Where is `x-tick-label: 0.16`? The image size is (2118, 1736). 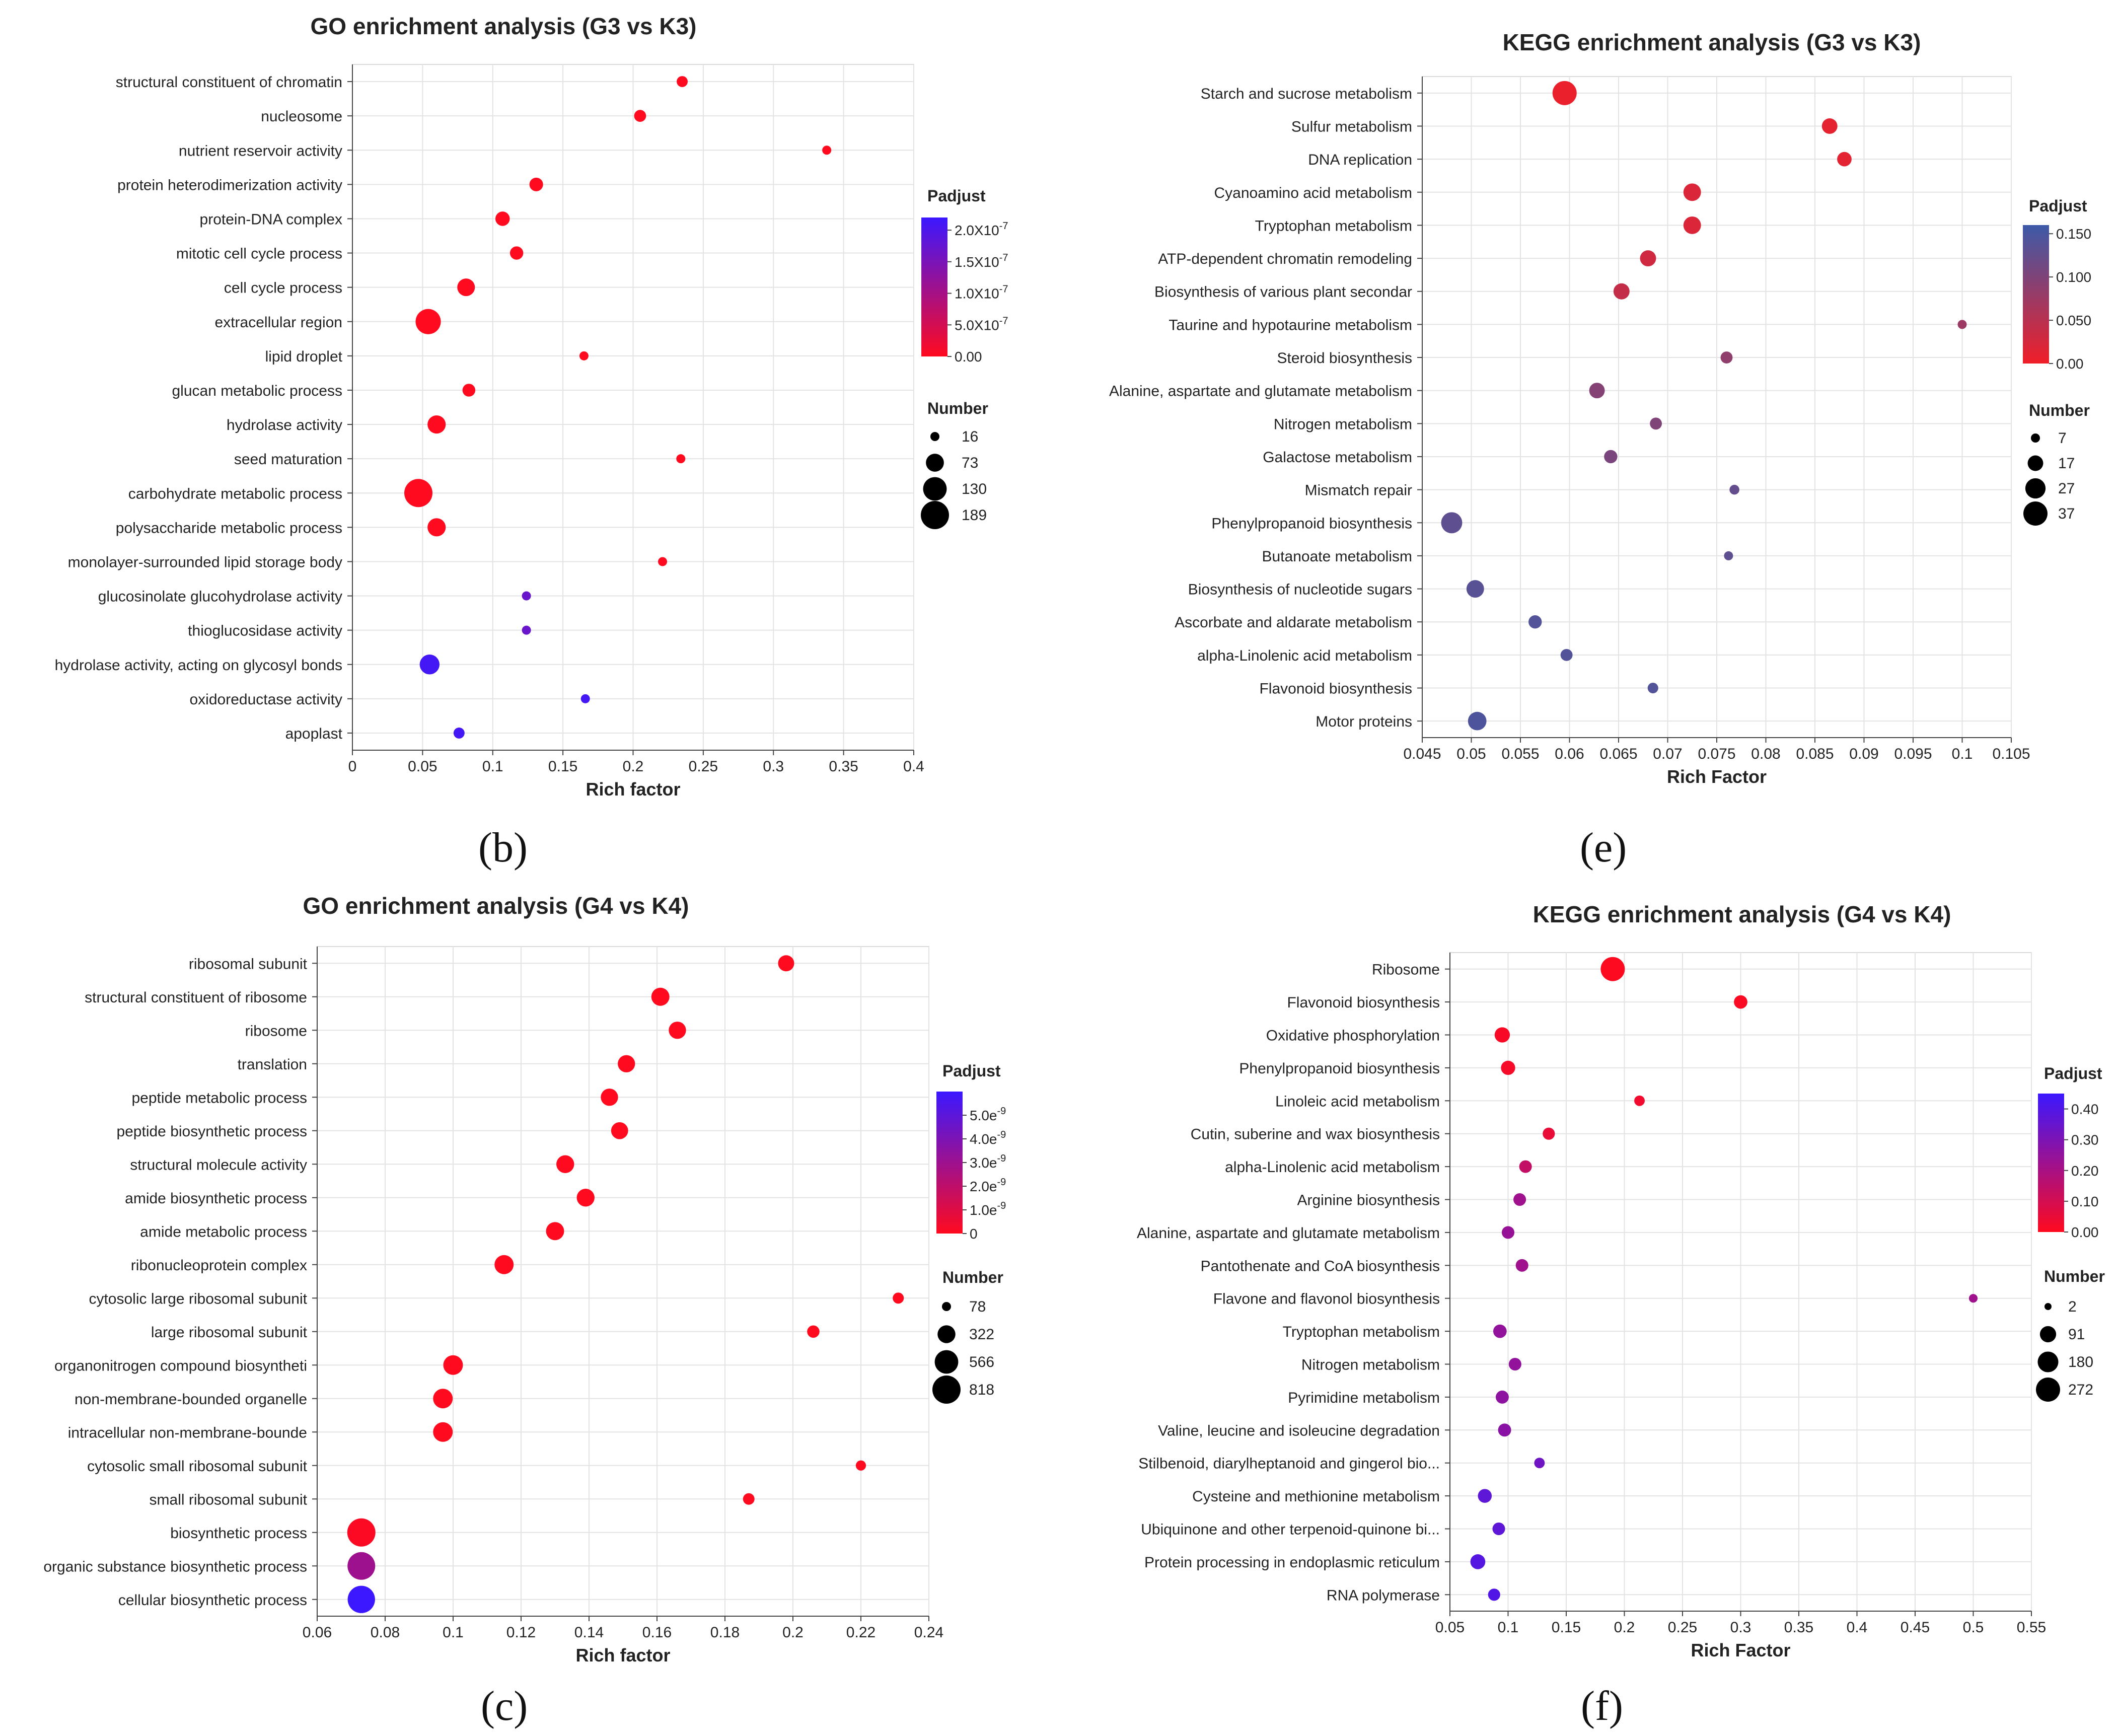
x-tick-label: 0.16 is located at coordinates (657, 1632).